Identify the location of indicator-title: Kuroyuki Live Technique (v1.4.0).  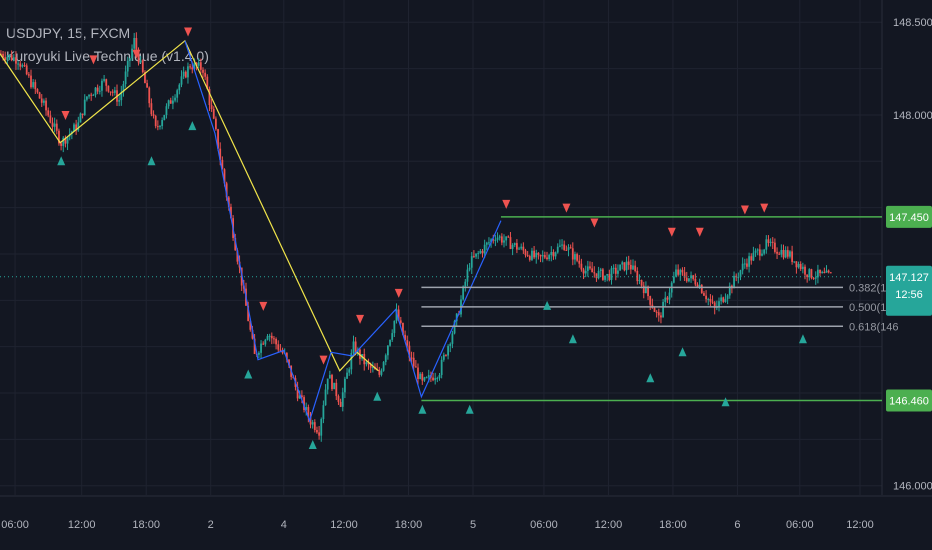
(107, 56).